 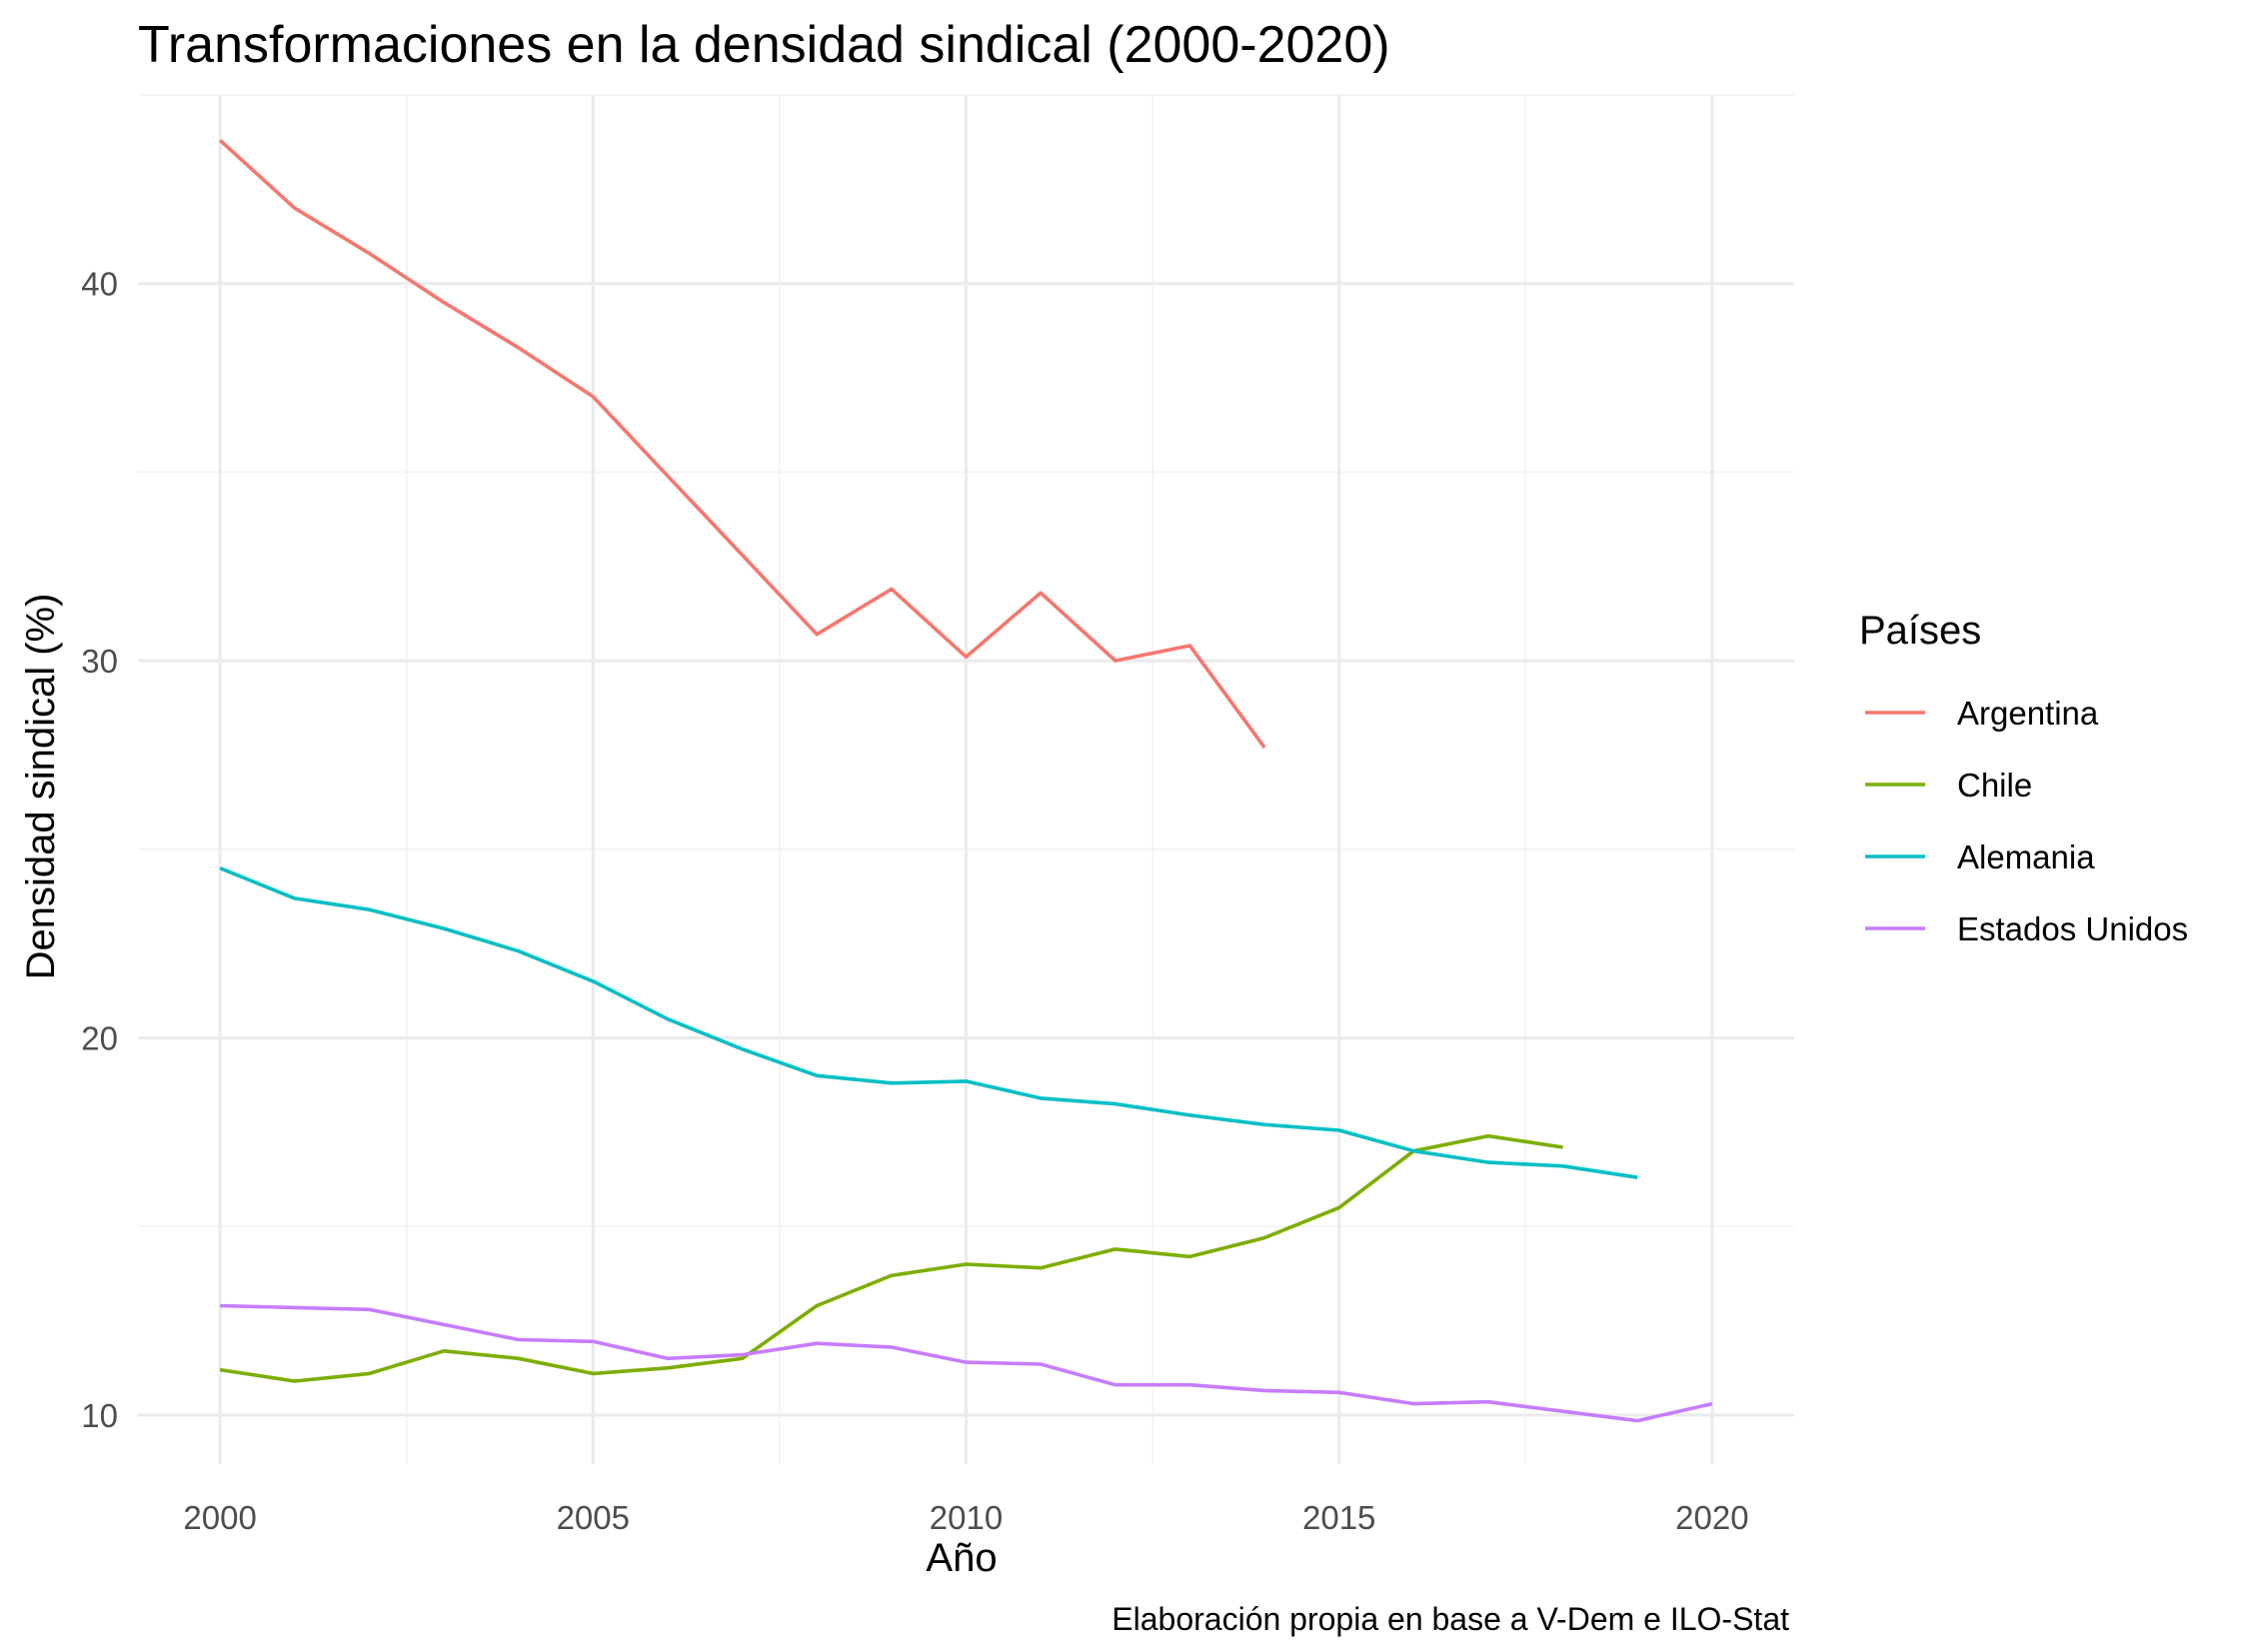 What do you see at coordinates (593, 1517) in the screenshot?
I see `x-tick-label: 2005` at bounding box center [593, 1517].